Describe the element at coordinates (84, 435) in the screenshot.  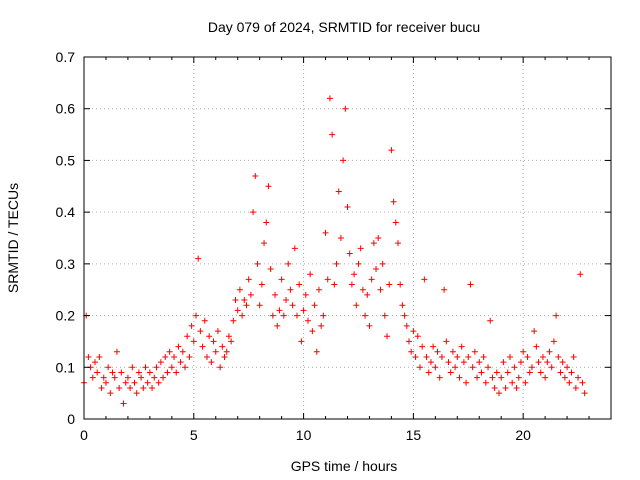
I see `x-tick-label: 0` at that location.